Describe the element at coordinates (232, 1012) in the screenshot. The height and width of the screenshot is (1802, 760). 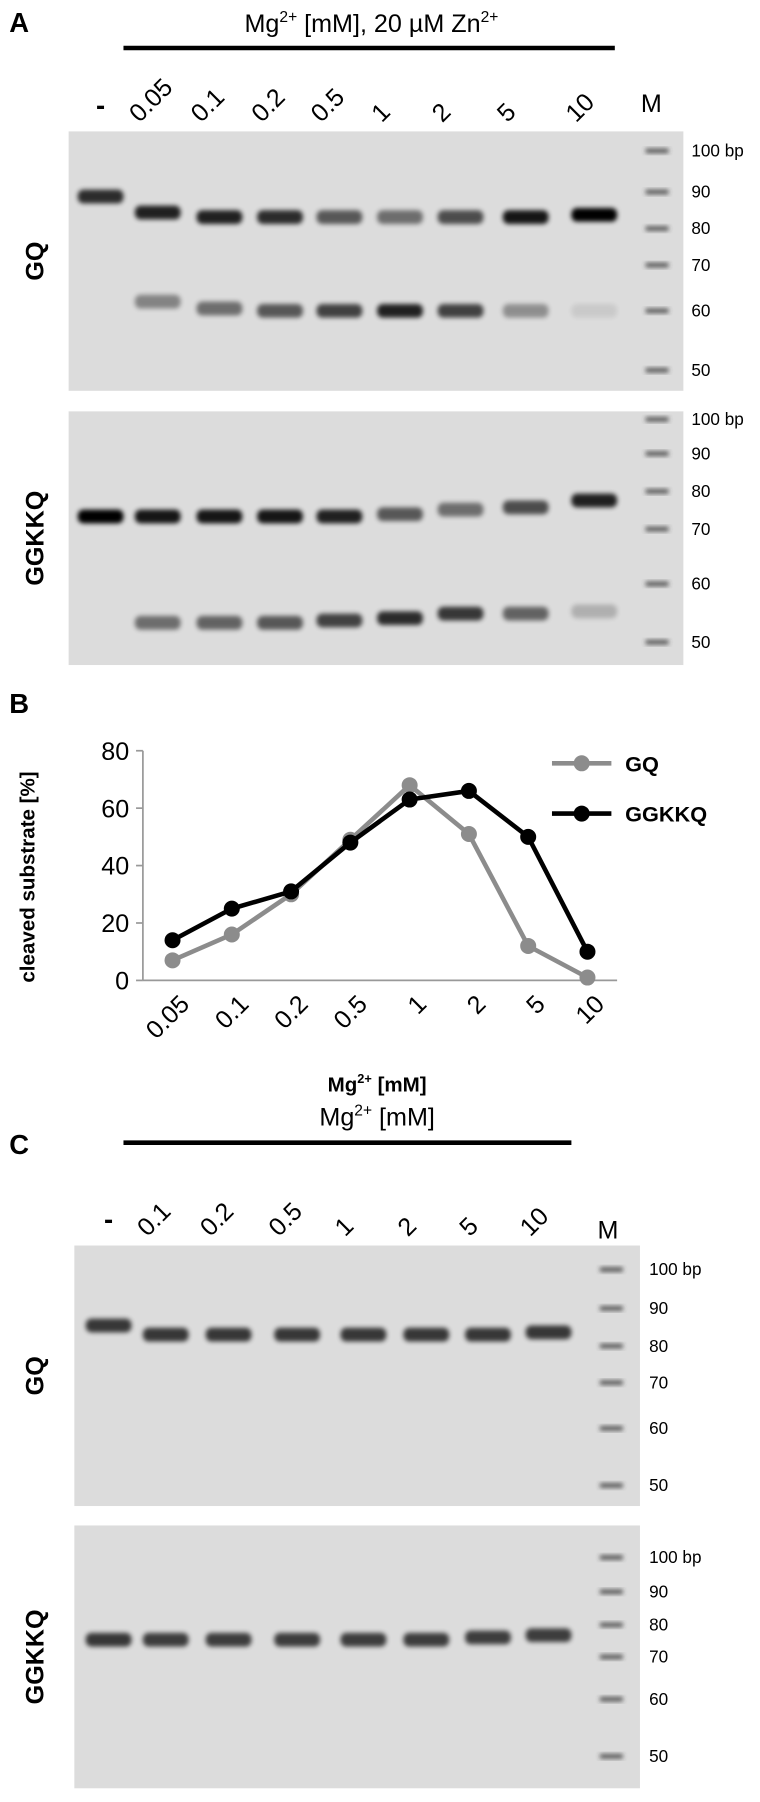
I see `x-tick-label: 0.1` at that location.